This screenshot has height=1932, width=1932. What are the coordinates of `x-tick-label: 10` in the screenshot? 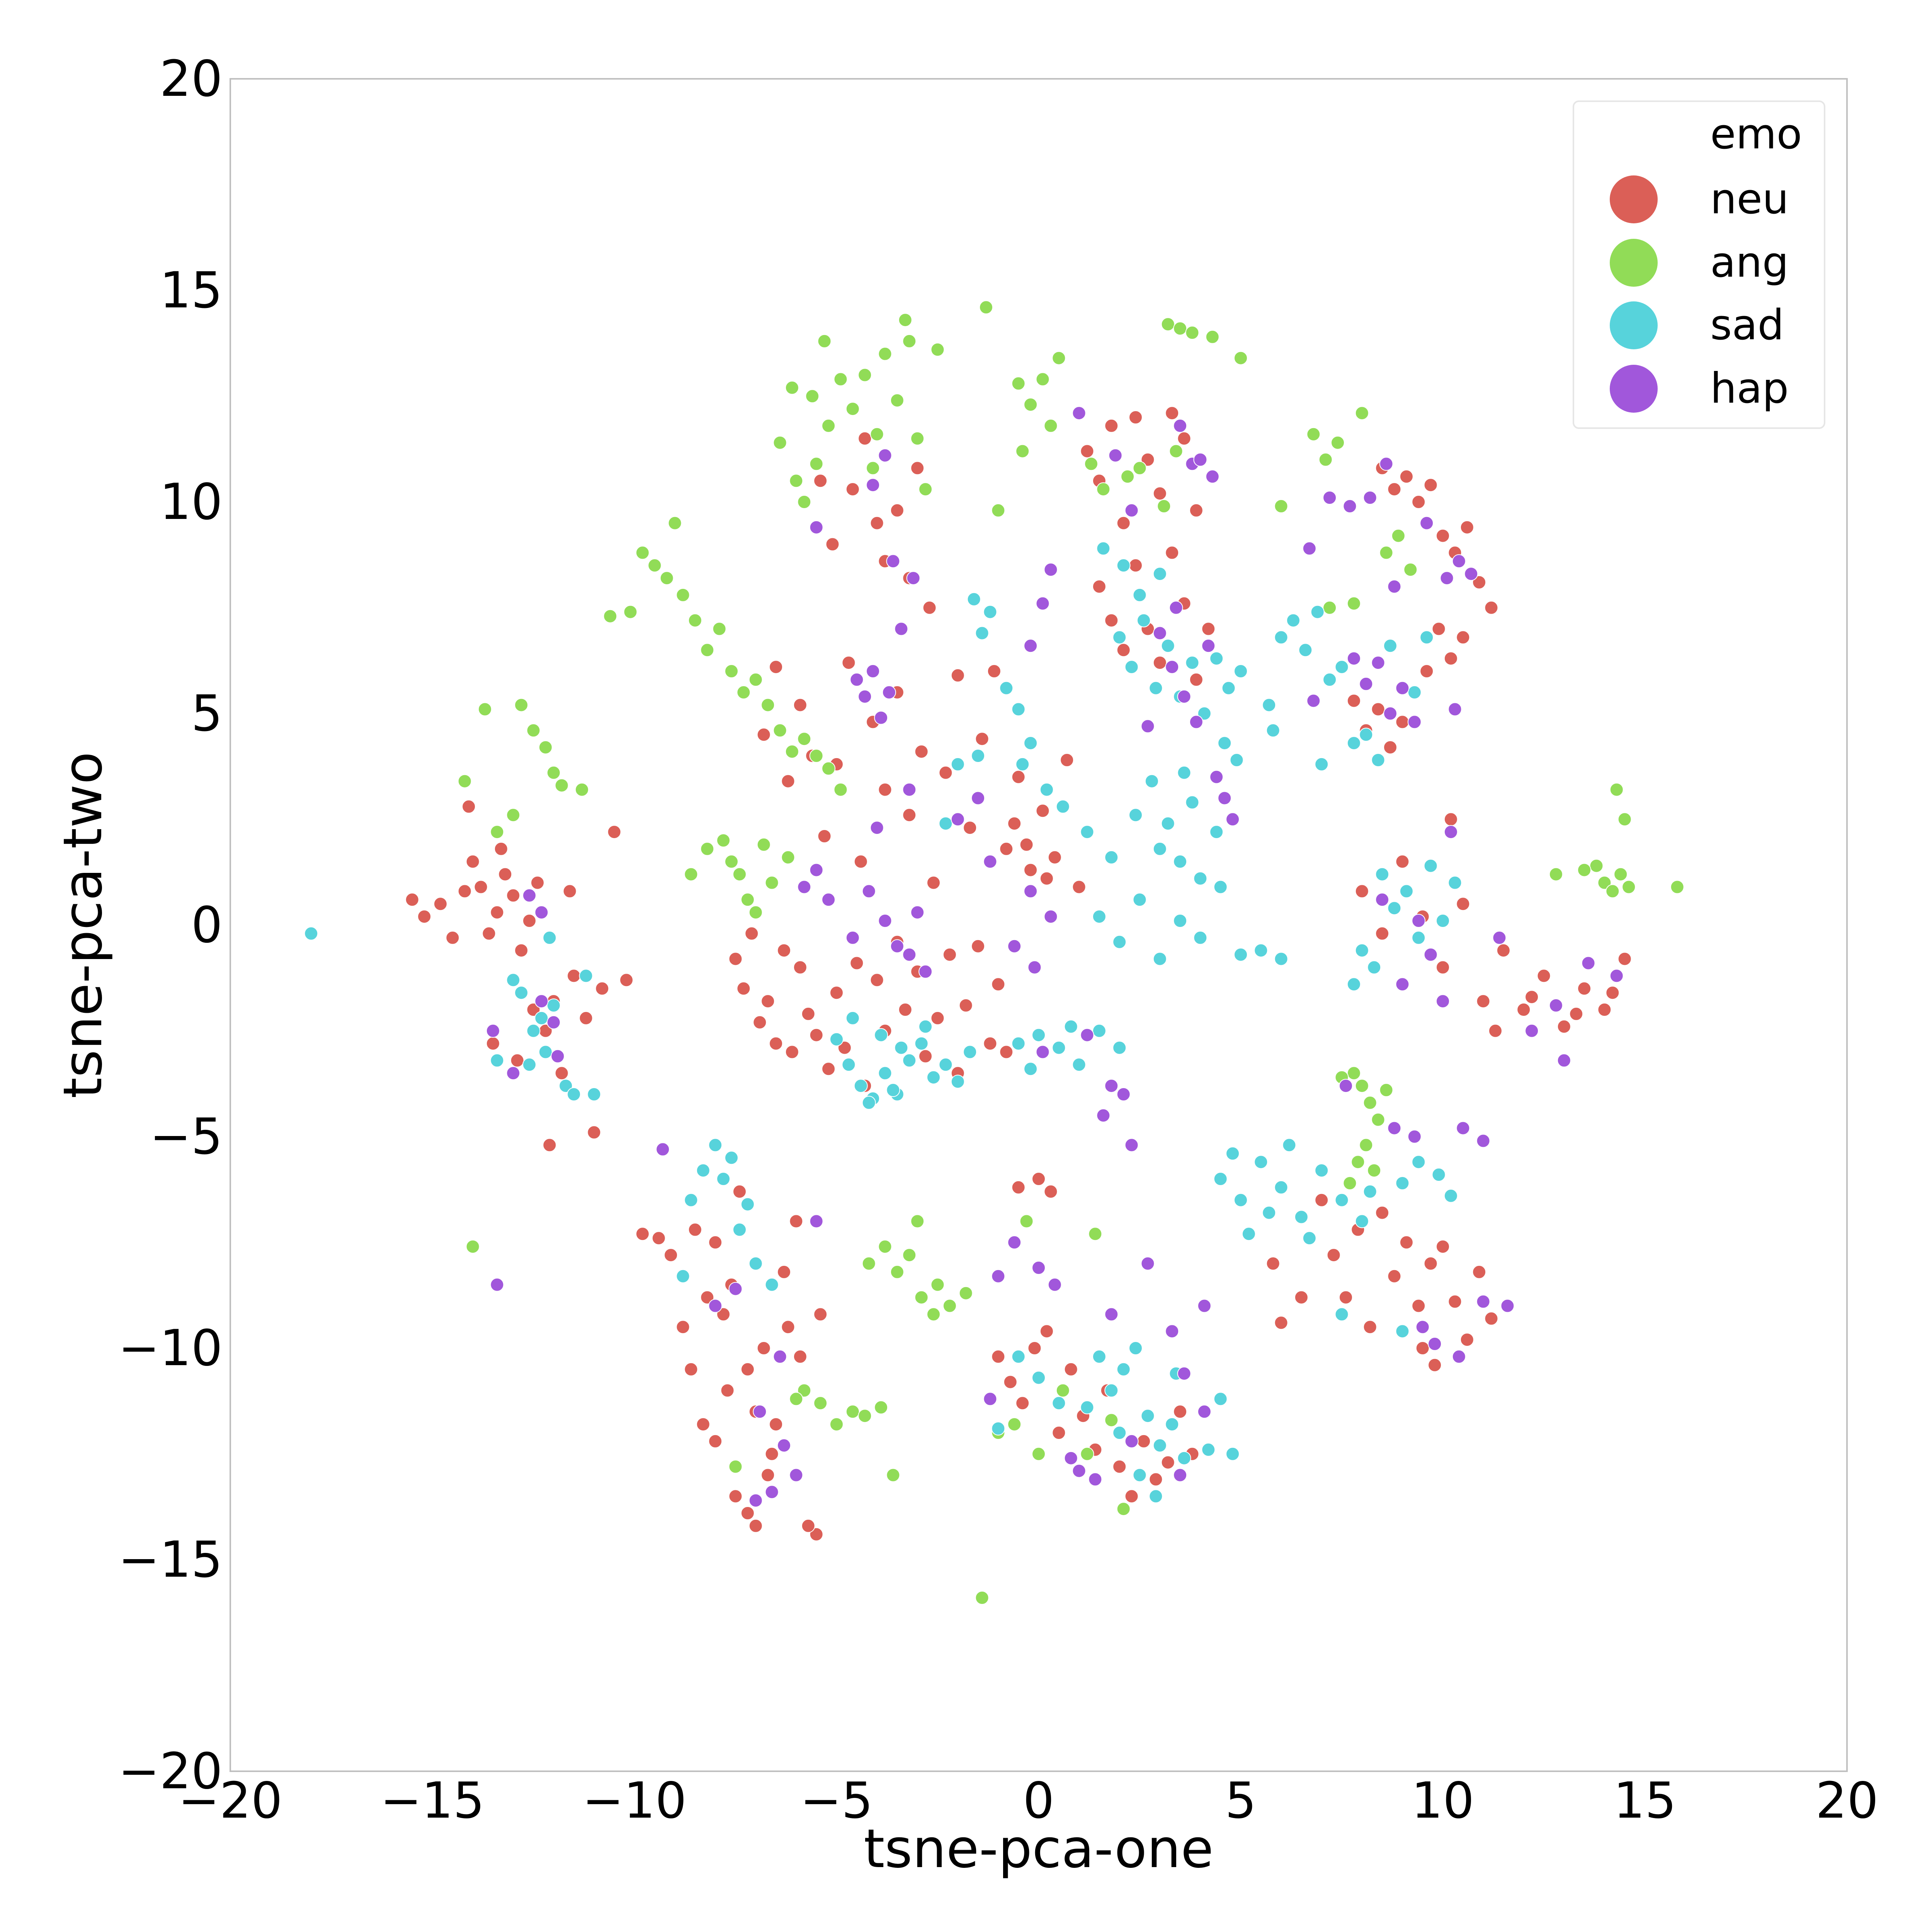 It's located at (1444, 1801).